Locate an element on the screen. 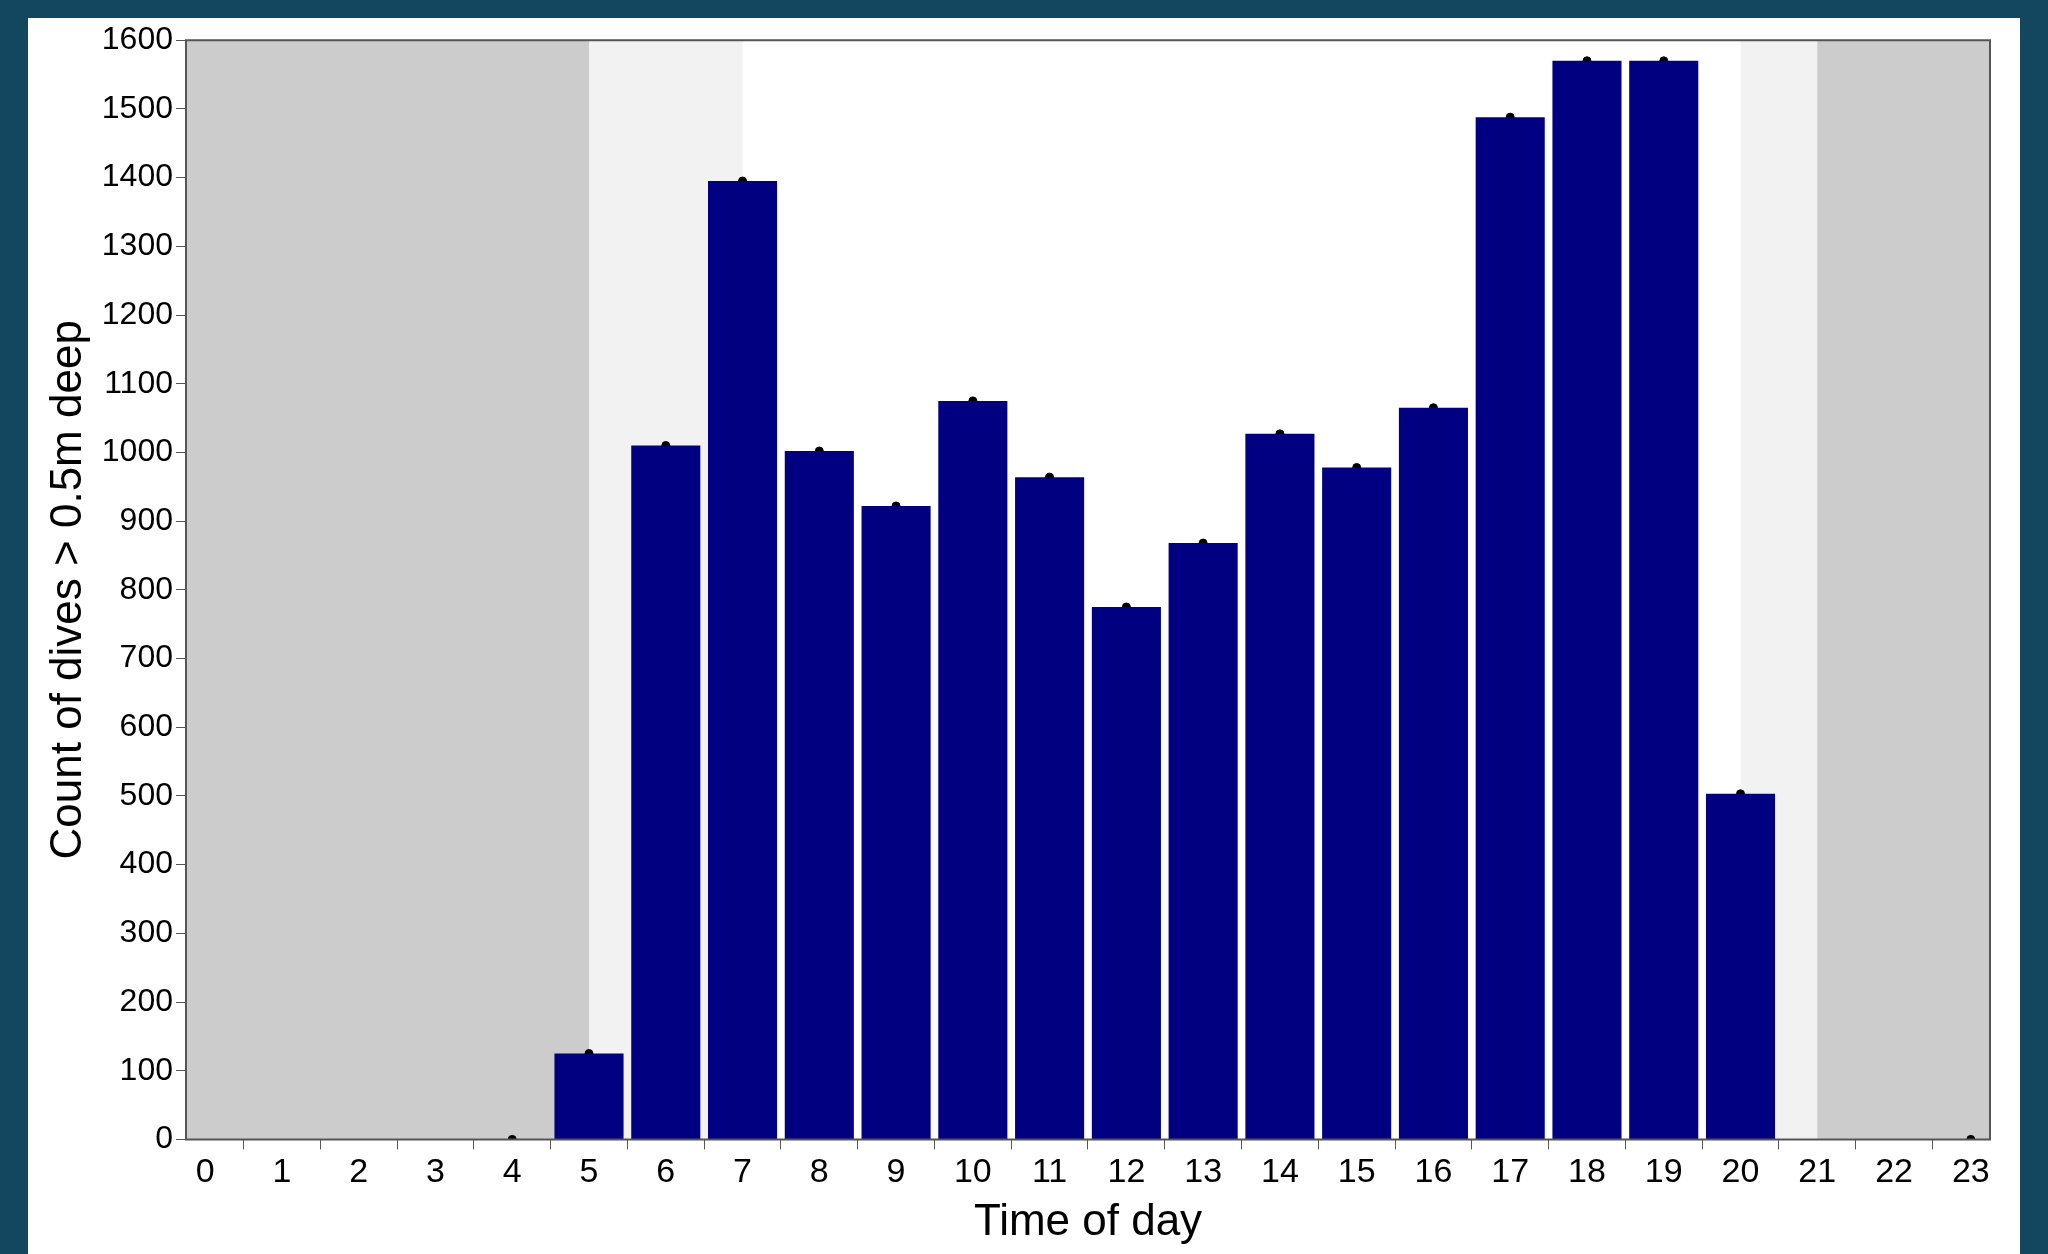 The width and height of the screenshot is (2048, 1254). x-tick-label: 23 is located at coordinates (1970, 1170).